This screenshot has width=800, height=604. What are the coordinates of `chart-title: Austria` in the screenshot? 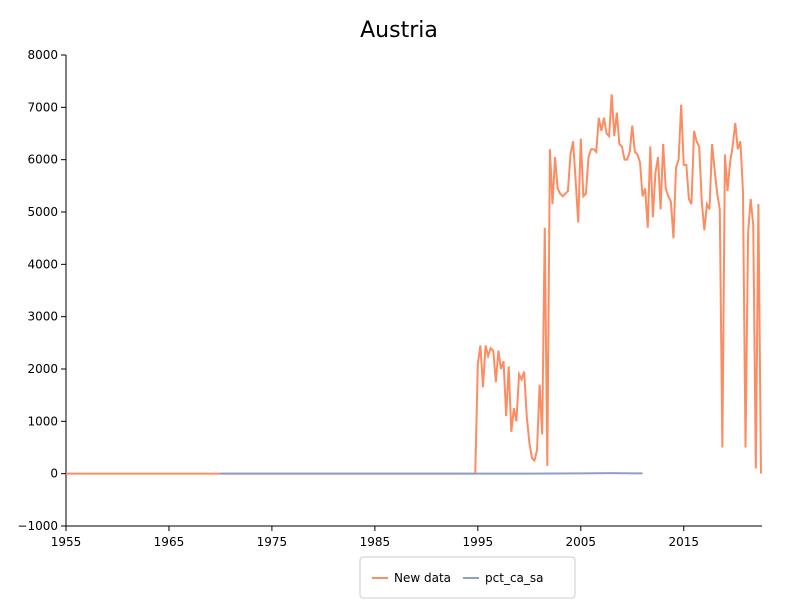 It's located at (399, 30).